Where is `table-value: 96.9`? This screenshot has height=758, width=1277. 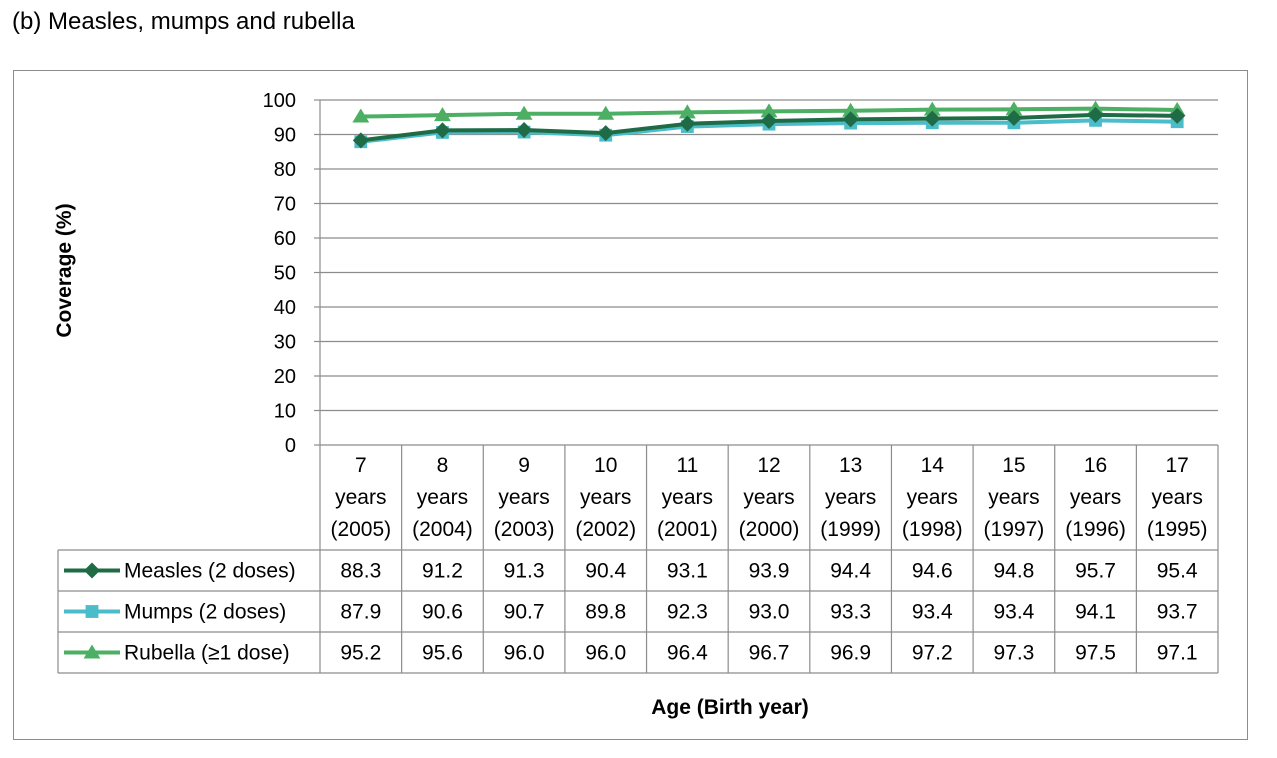 table-value: 96.9 is located at coordinates (850, 653).